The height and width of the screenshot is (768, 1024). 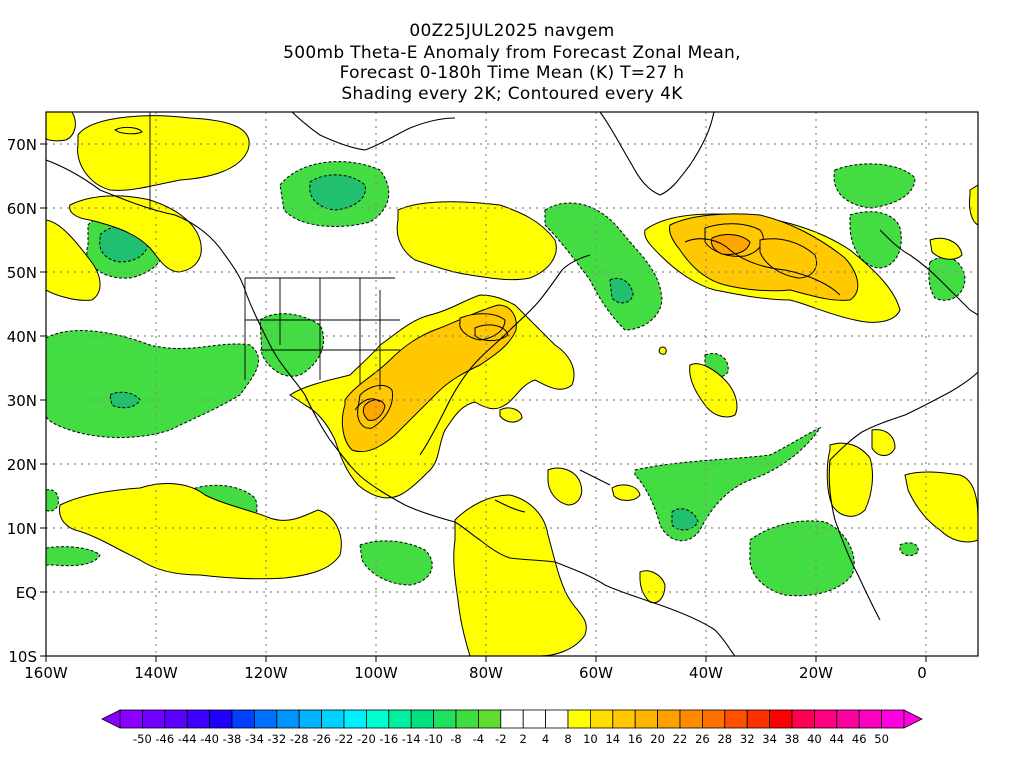 What do you see at coordinates (913, 719) in the screenshot?
I see `colorbar-right-arrow` at bounding box center [913, 719].